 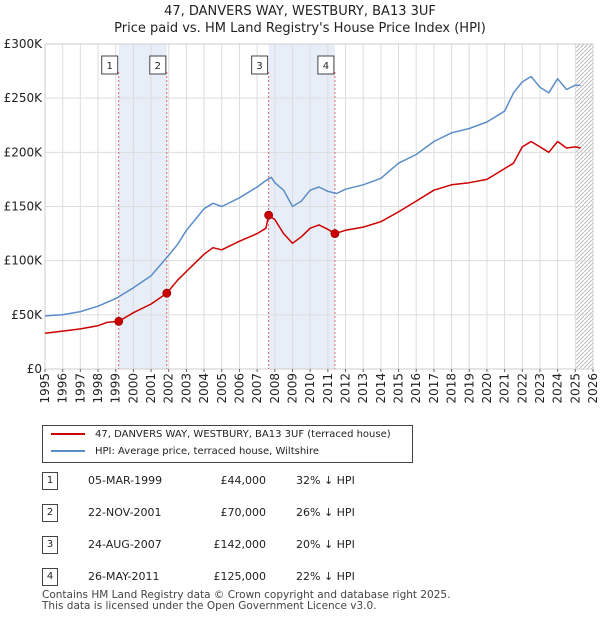 What do you see at coordinates (363, 388) in the screenshot?
I see `x-tick-label: 2013` at bounding box center [363, 388].